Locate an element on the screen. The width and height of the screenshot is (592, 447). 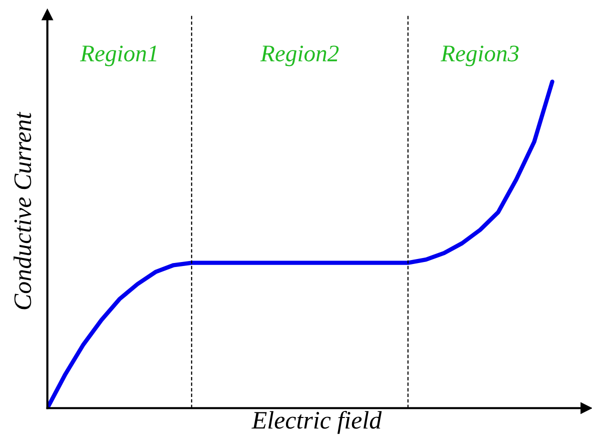
text: Region2 is located at coordinates (299, 56).